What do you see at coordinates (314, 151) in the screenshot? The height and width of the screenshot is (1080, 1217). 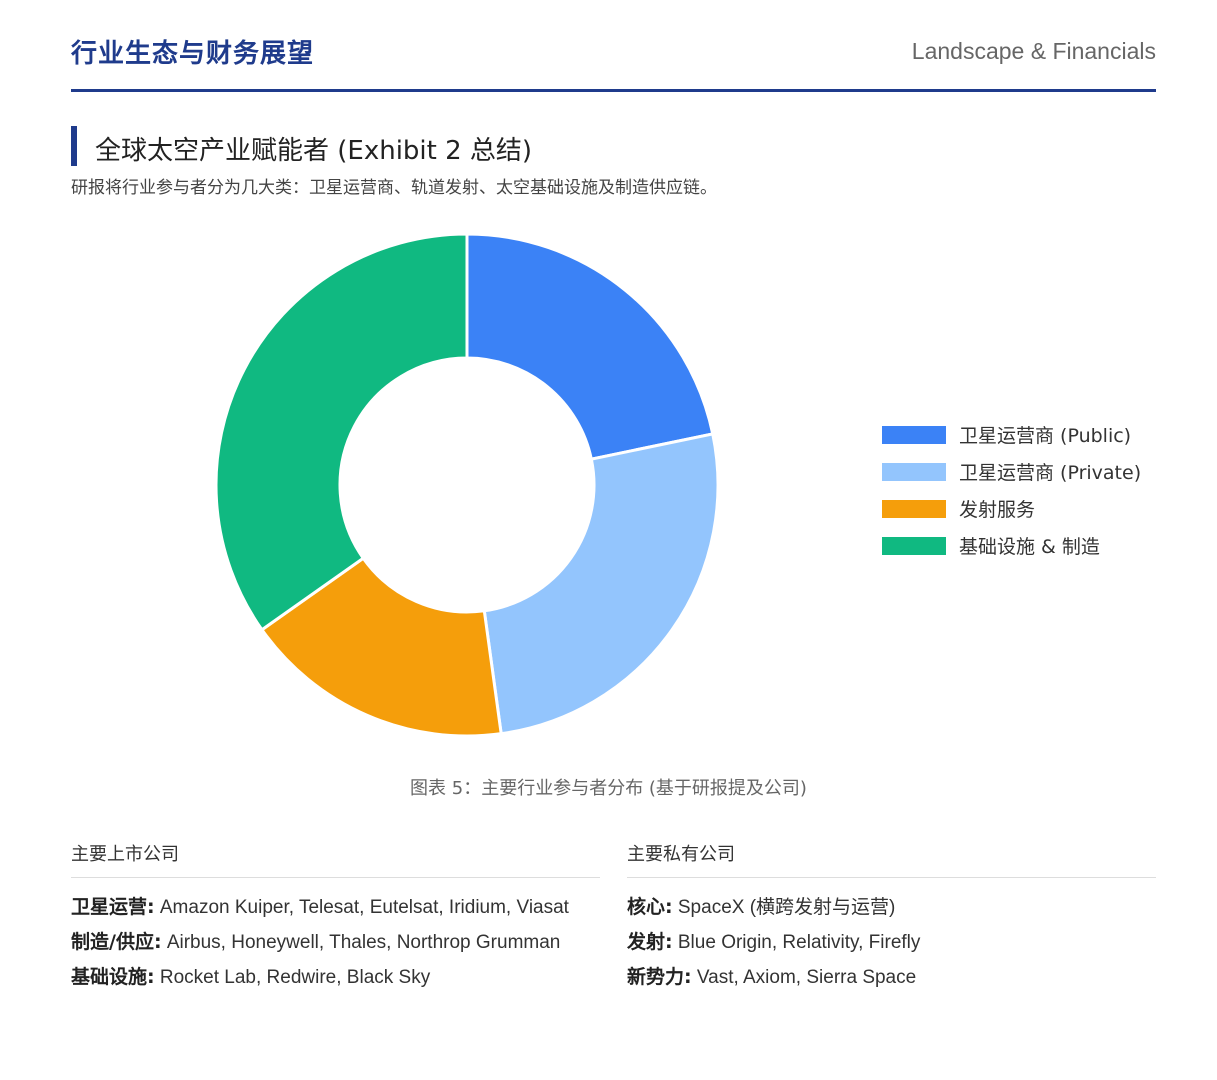 I see `section-title: 全球太空产业赋能者 (Exhibit 2 总结)` at bounding box center [314, 151].